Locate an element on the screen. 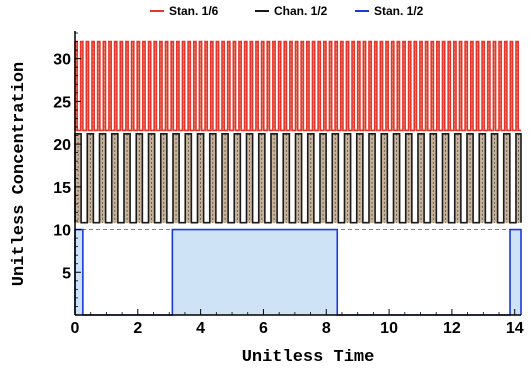 Image resolution: width=529 pixels, height=370 pixels. y-tick-label: 5 is located at coordinates (66, 273).